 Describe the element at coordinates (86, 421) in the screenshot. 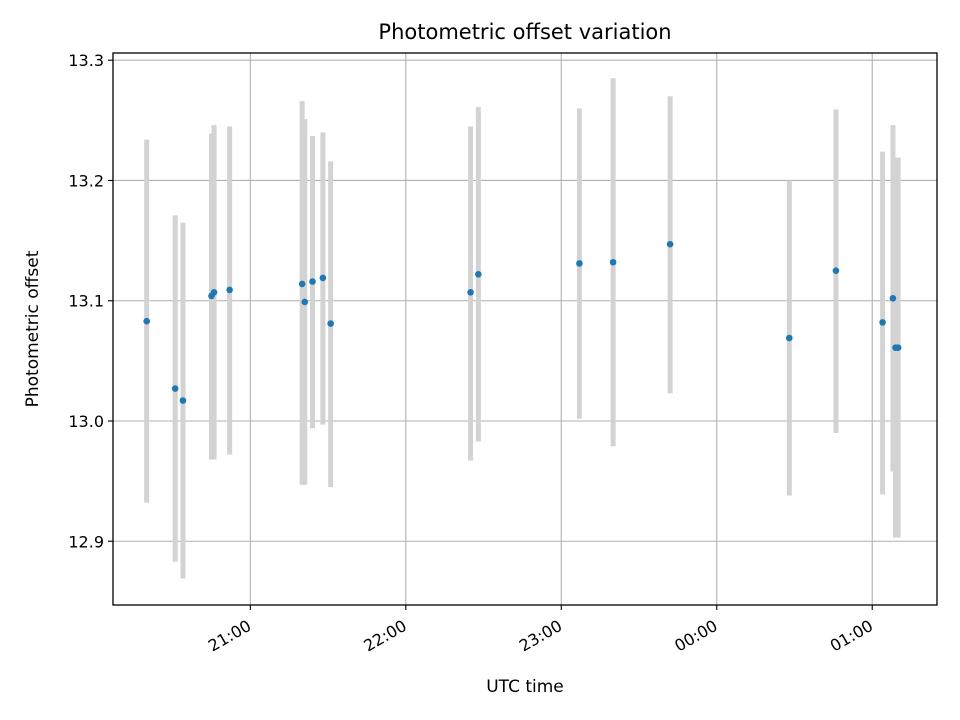

I see `y-tick-label: 13.0` at that location.